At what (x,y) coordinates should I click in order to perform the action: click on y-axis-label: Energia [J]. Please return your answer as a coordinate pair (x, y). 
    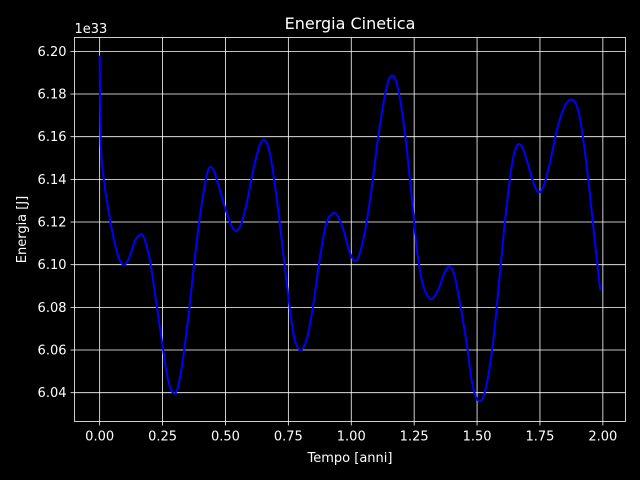
    Looking at the image, I should click on (22, 230).